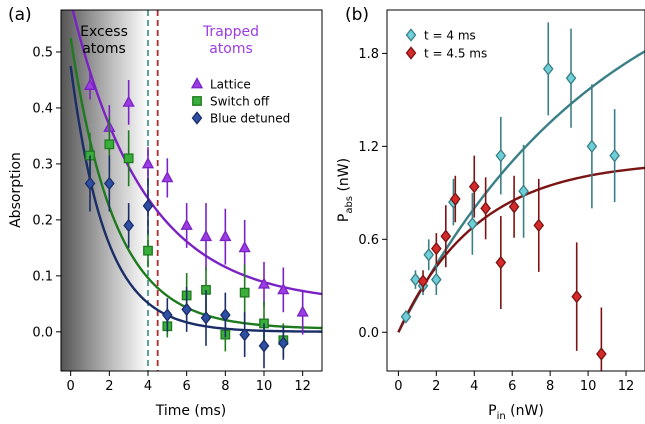 Image resolution: width=645 pixels, height=424 pixels. Describe the element at coordinates (42, 220) in the screenshot. I see `y-tick-label-a: 0.2` at that location.